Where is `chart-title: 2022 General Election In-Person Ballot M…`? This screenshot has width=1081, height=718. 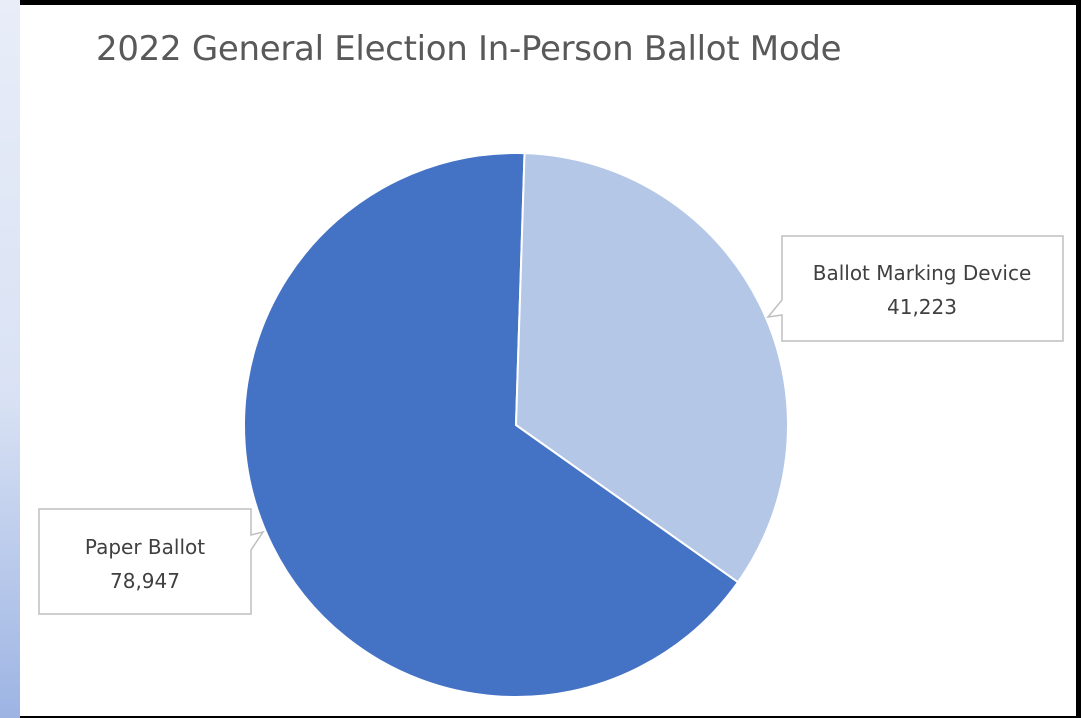
chart-title: 2022 General Election In-Person Ballot M… is located at coordinates (469, 49).